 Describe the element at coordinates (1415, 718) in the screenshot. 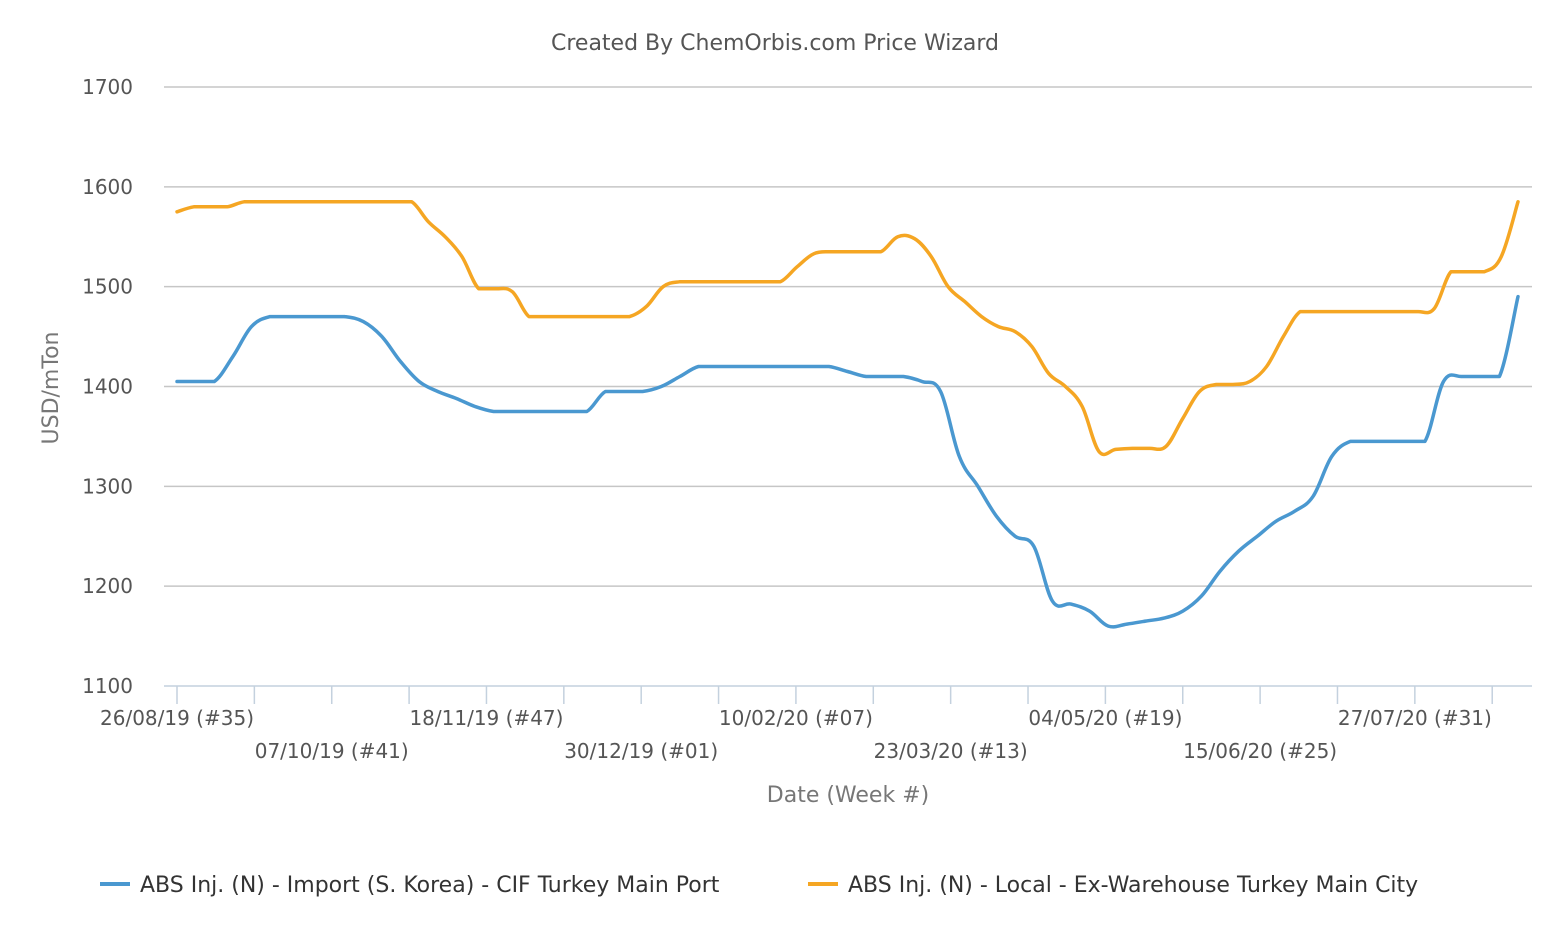

I see `x-tick-label: 27/07/20 (#31)` at that location.